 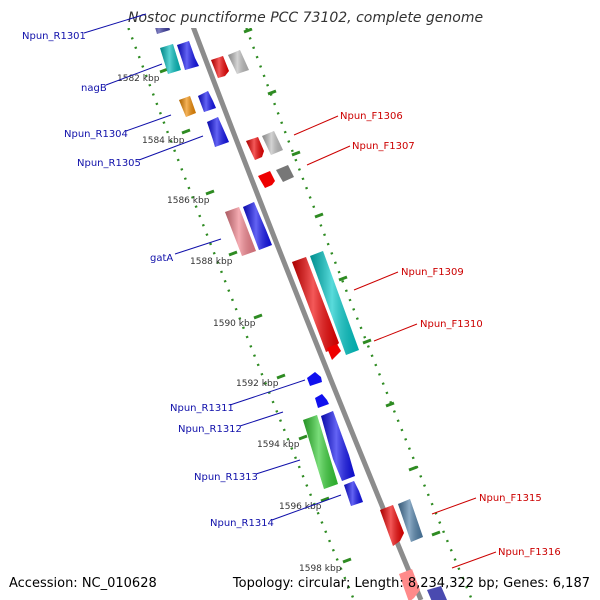 What do you see at coordinates (300, 507) in the screenshot?
I see `tick-label: 1596 kbp` at bounding box center [300, 507].